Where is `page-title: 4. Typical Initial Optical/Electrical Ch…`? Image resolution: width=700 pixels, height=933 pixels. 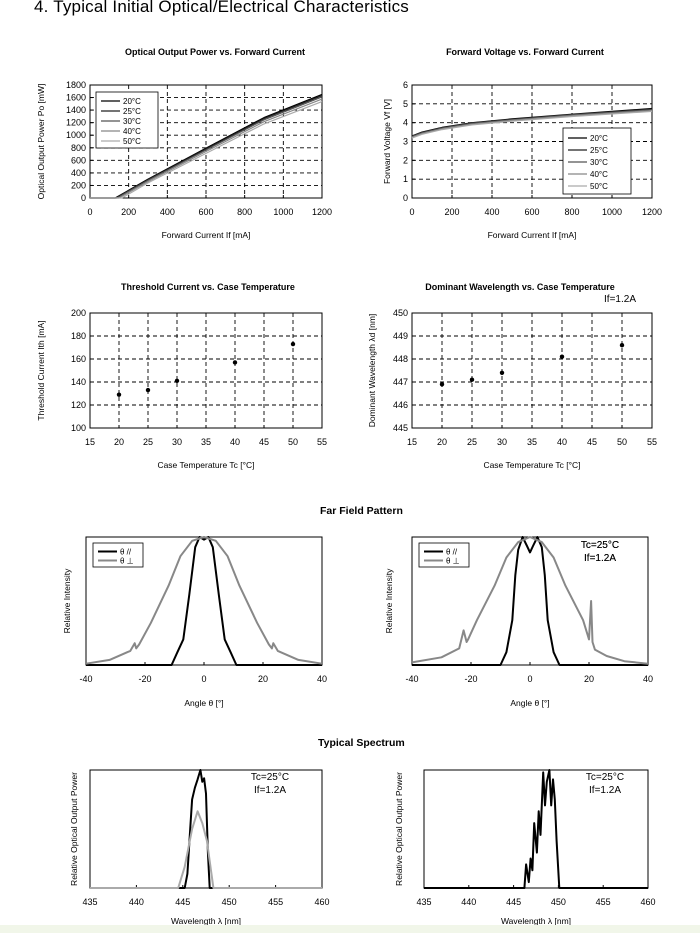 page-title: 4. Typical Initial Optical/Electrical Ch… is located at coordinates (221, 8).